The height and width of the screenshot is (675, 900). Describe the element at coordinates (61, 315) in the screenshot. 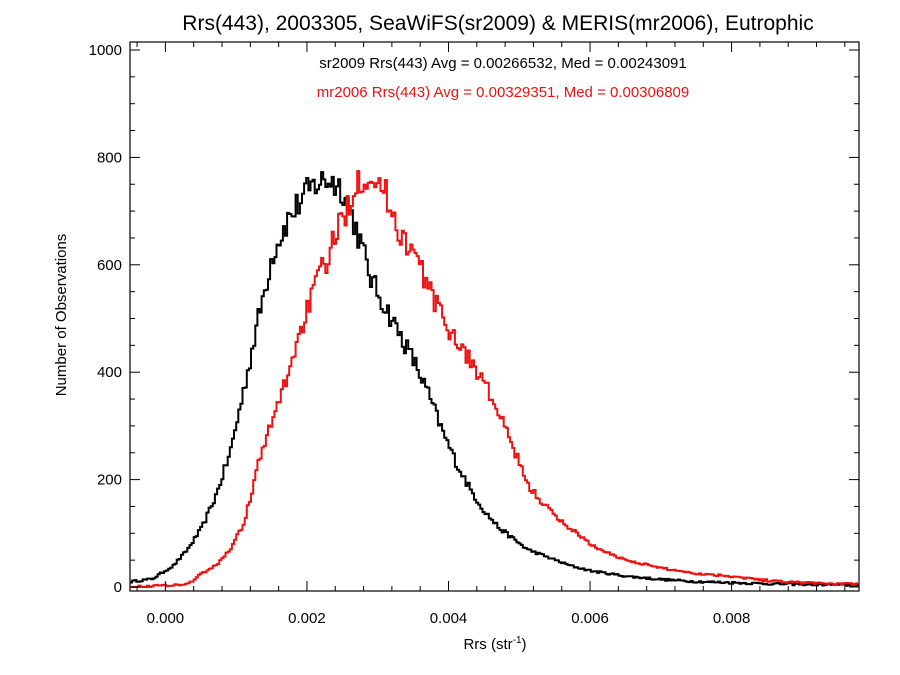

I see `y-axis-label: Number of Observations` at that location.